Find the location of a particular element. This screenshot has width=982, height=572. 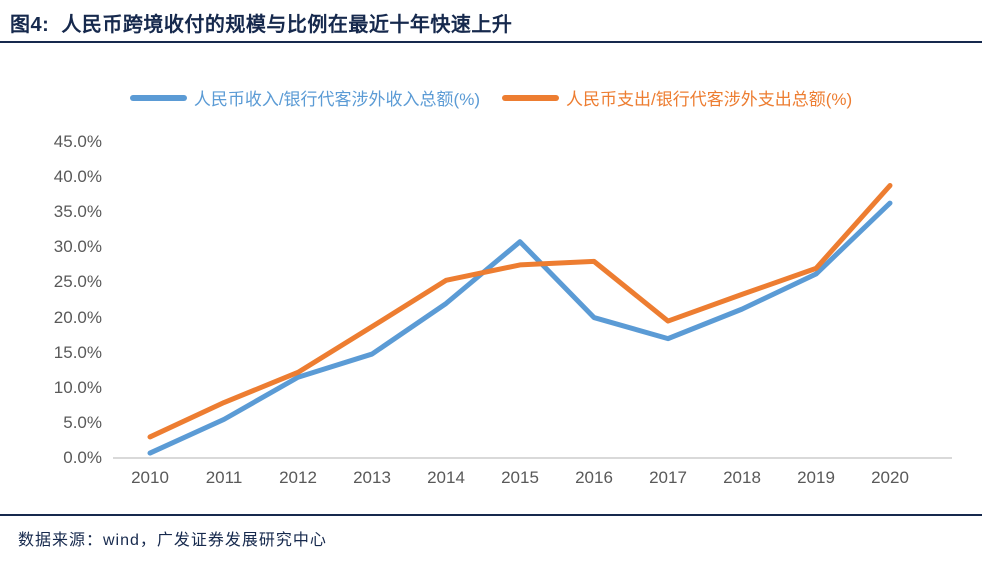

y-axis-label: 20.0% is located at coordinates (77, 317).